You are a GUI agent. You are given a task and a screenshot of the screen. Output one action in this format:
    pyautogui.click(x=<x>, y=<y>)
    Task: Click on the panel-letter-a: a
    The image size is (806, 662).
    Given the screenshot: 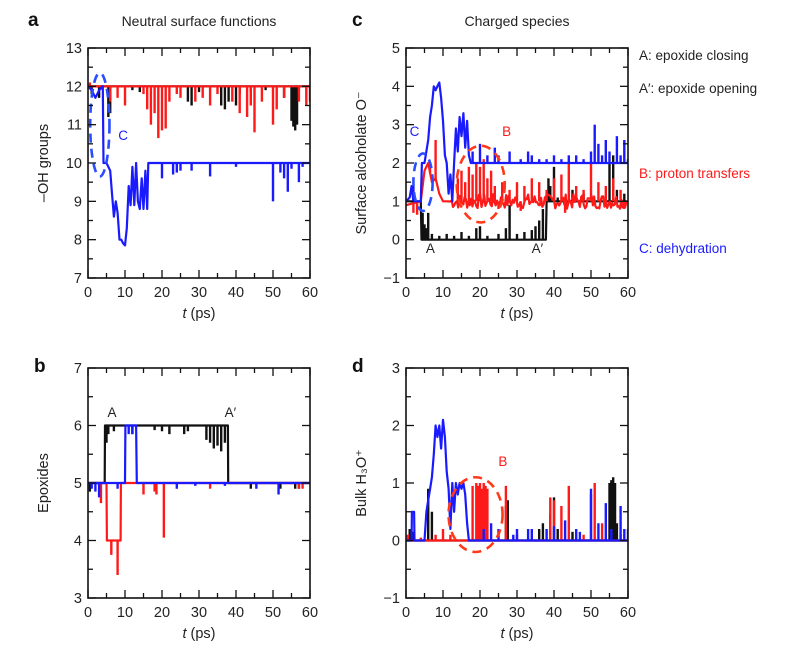 What is the action you would take?
    pyautogui.click(x=33, y=20)
    